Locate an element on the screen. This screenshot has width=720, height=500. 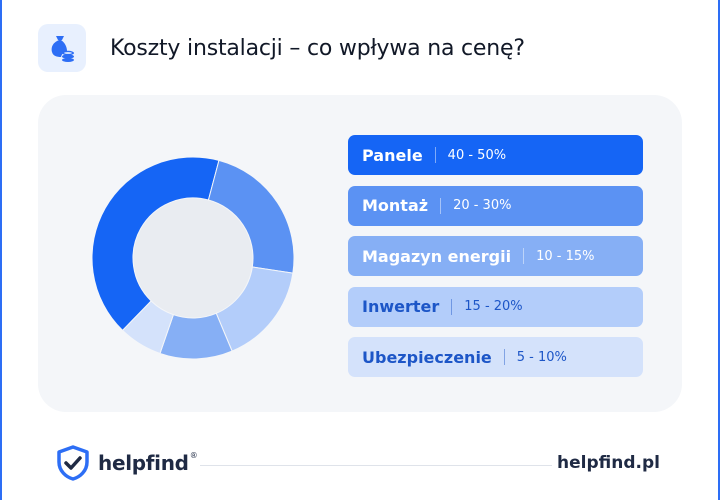
legend-item-range: 15 - 20% is located at coordinates (493, 306).